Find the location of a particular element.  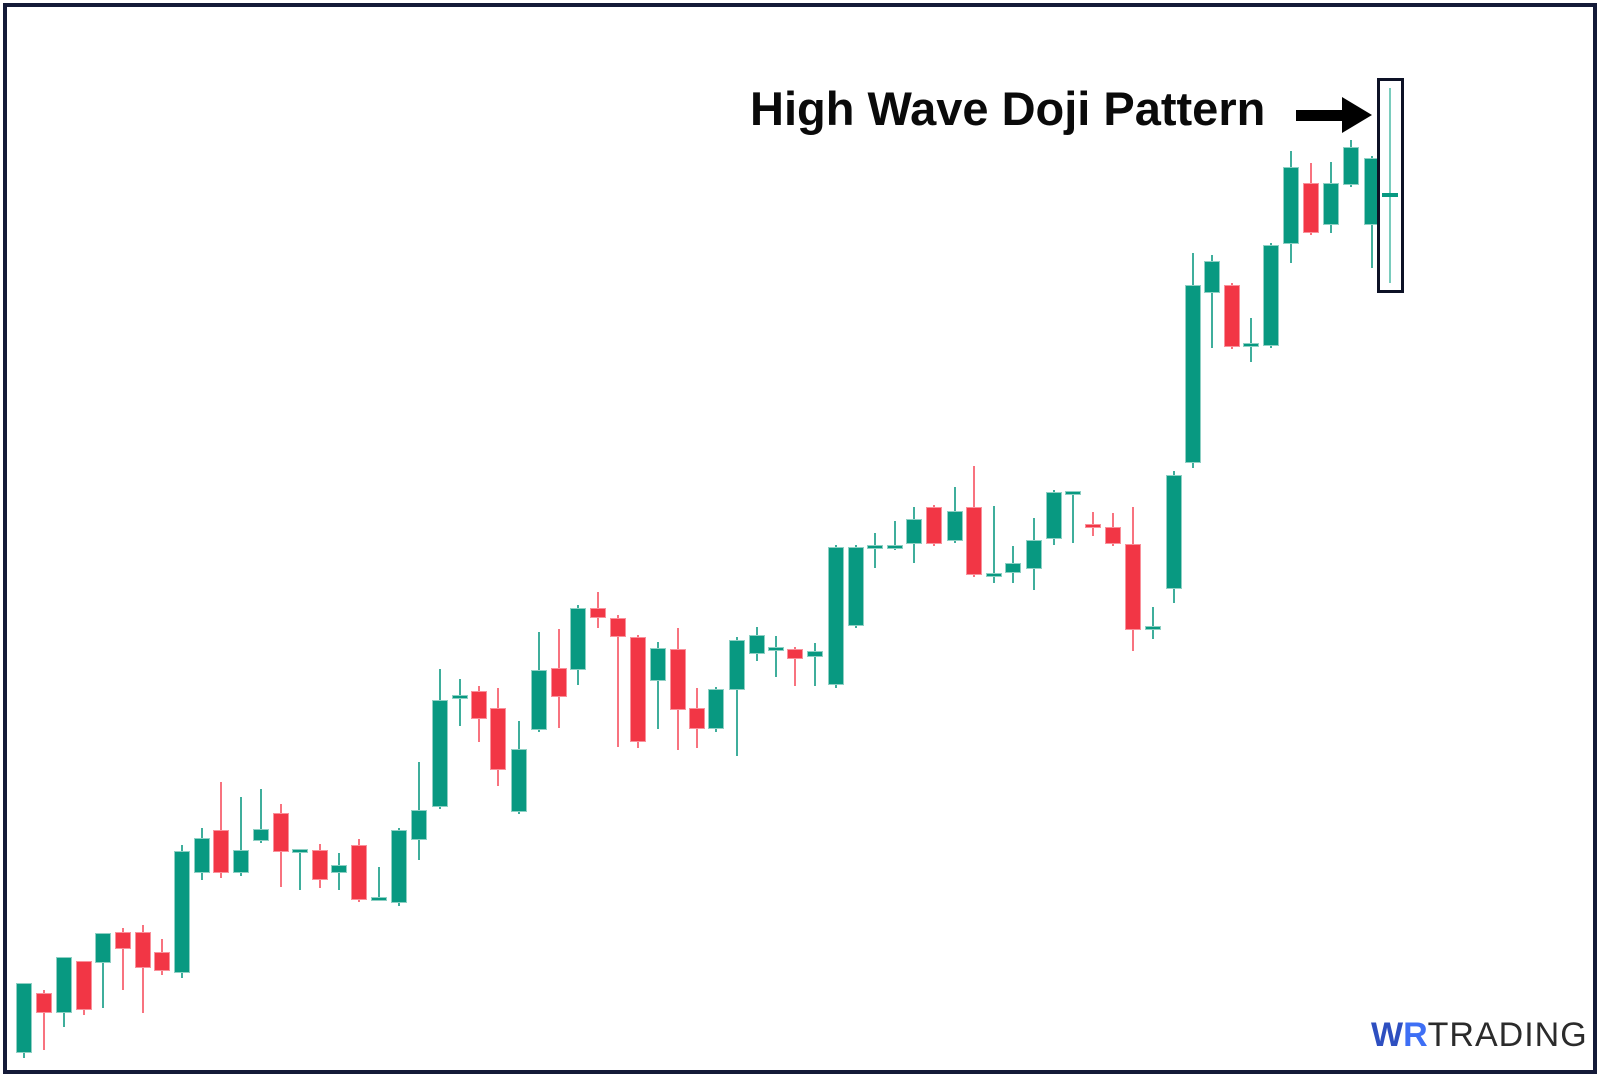

pattern-title: High Wave Doji Pattern is located at coordinates (1008, 108).